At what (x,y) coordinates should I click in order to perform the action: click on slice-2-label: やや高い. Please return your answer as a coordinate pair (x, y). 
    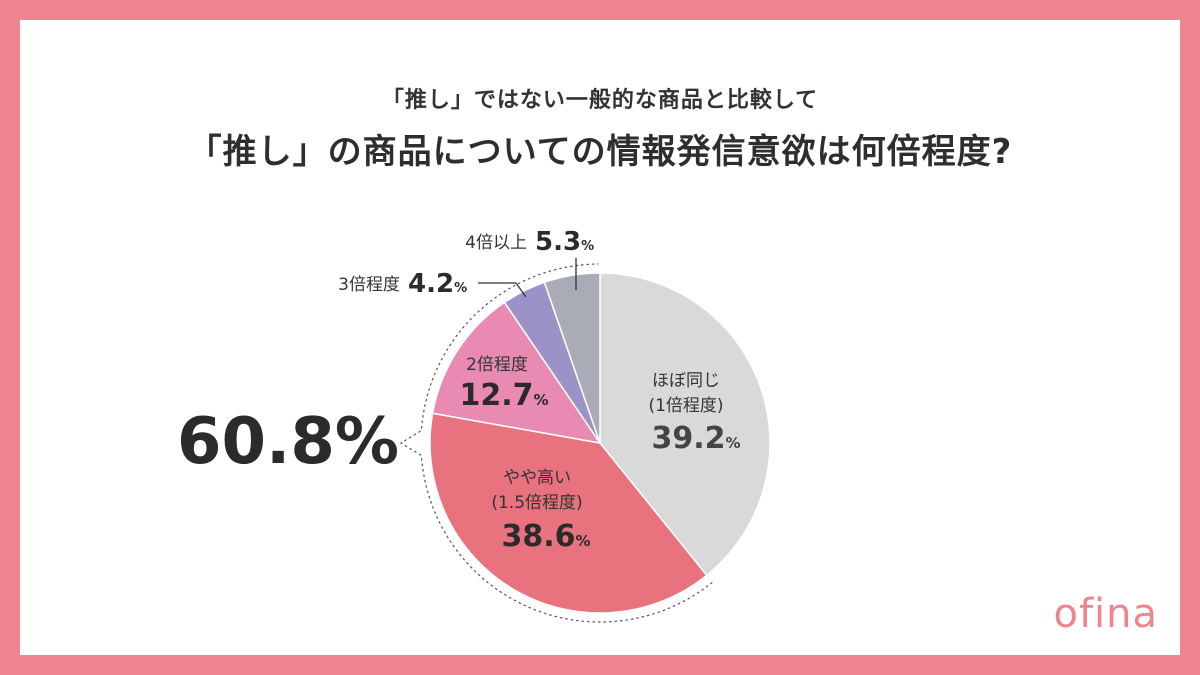
    Looking at the image, I should click on (537, 478).